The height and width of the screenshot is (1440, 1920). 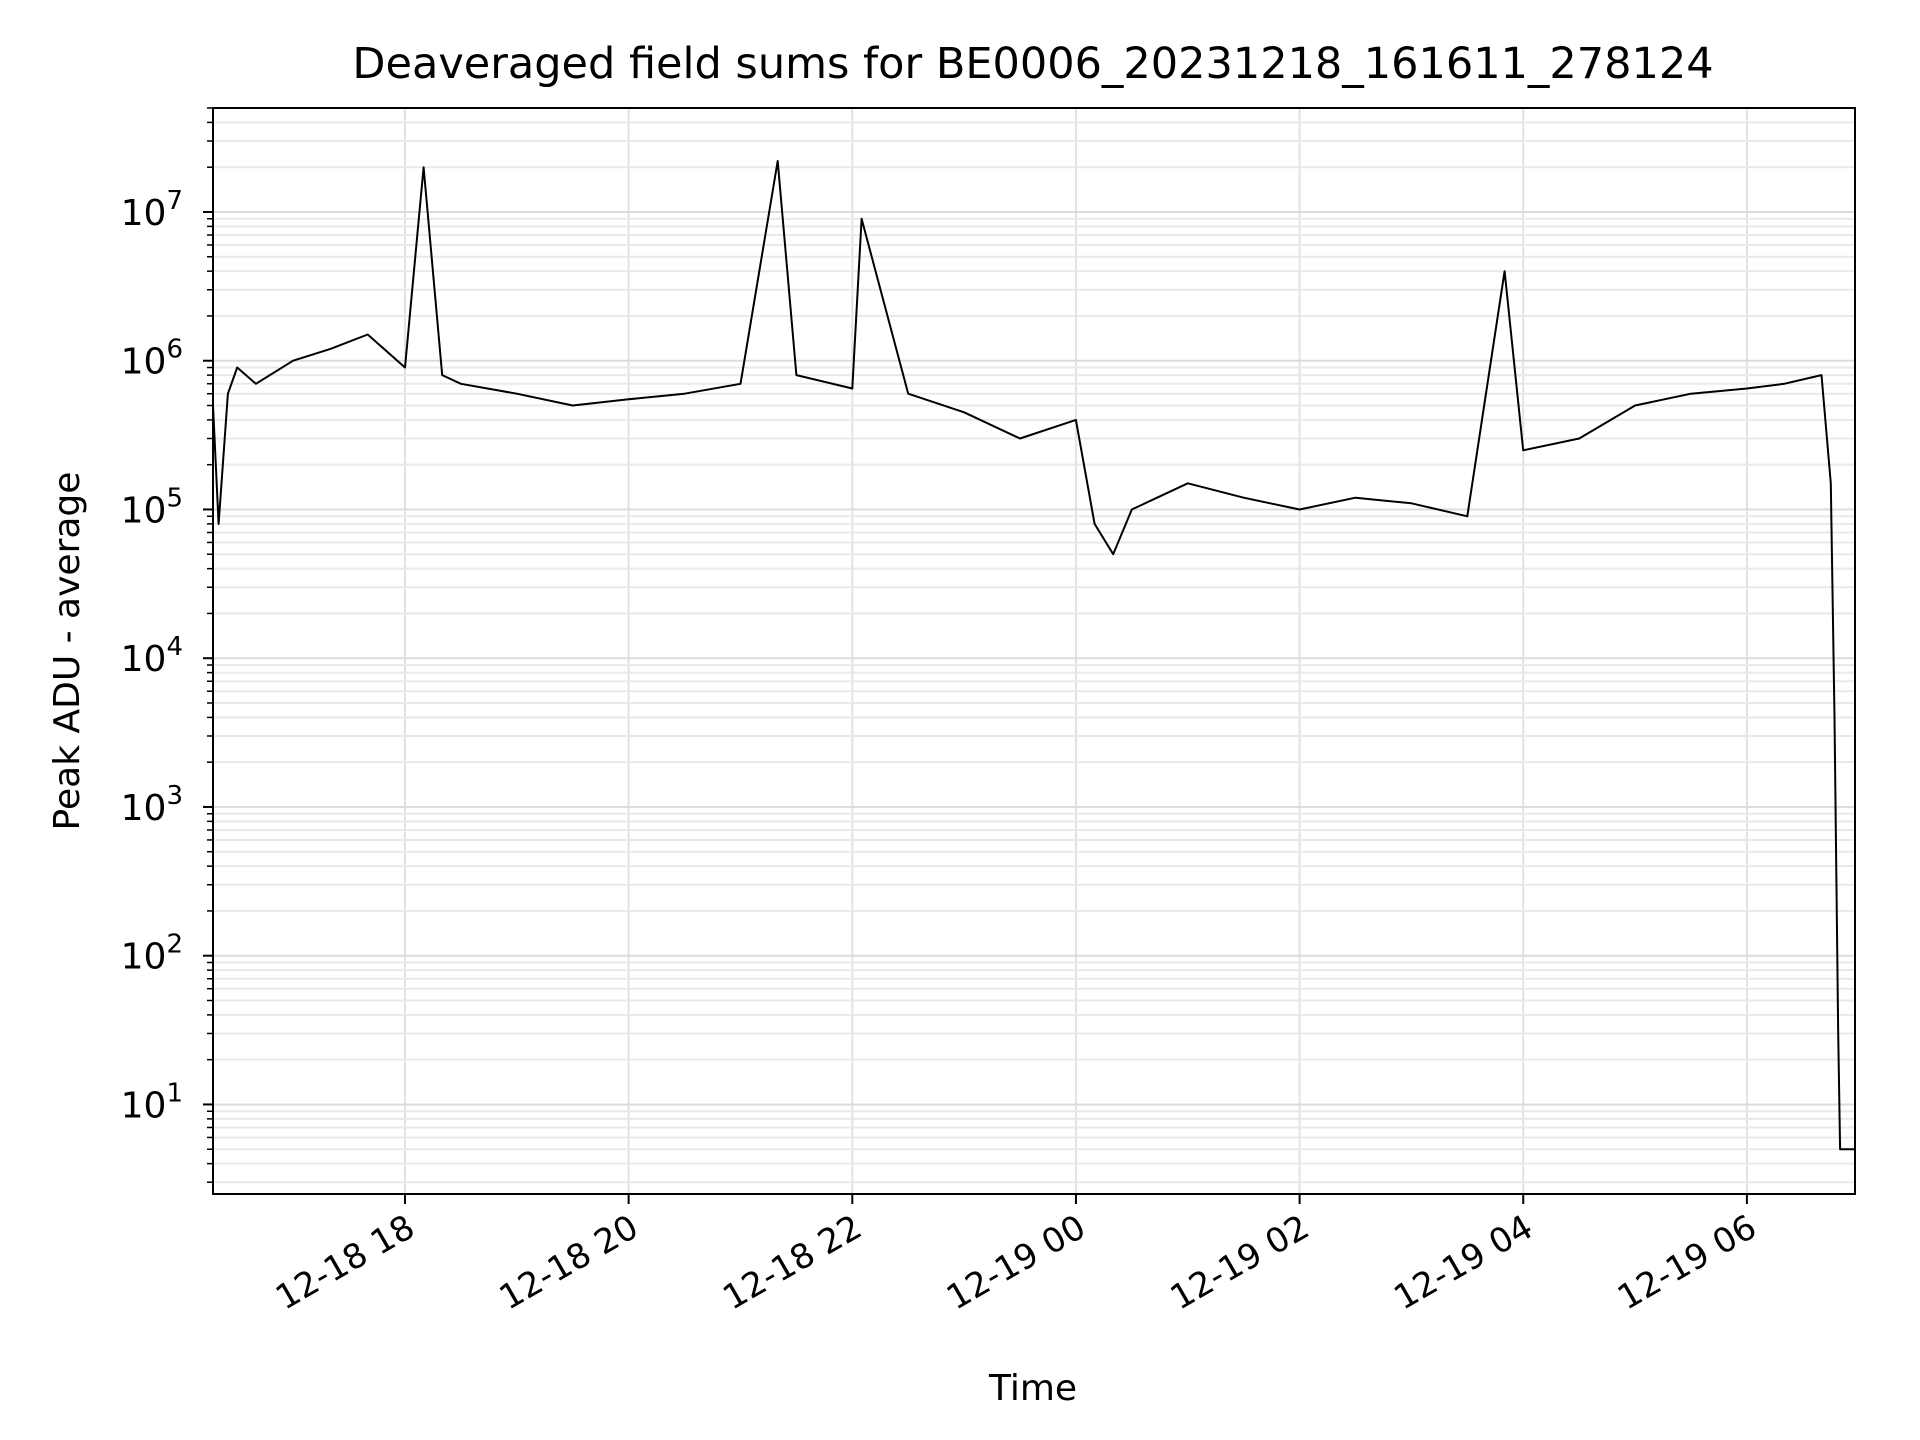 I want to click on y-tick-label: 10⁴, so click(x=152, y=656).